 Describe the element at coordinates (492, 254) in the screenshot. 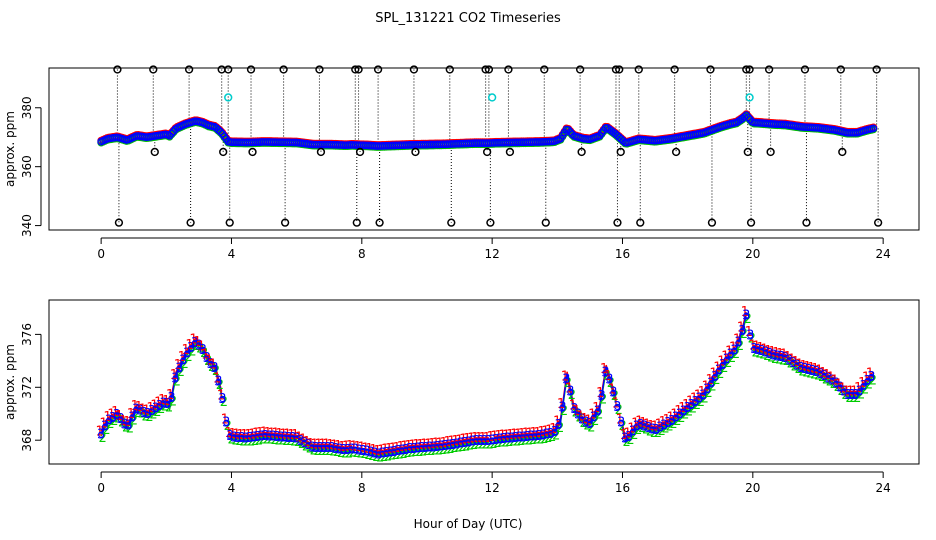

I see `top-x-tick-label: 12` at that location.